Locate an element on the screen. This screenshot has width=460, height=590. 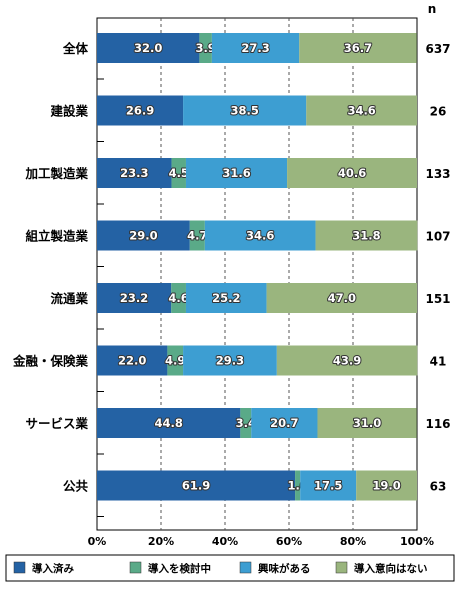
category-label: 金融・保険業 is located at coordinates (50, 361).